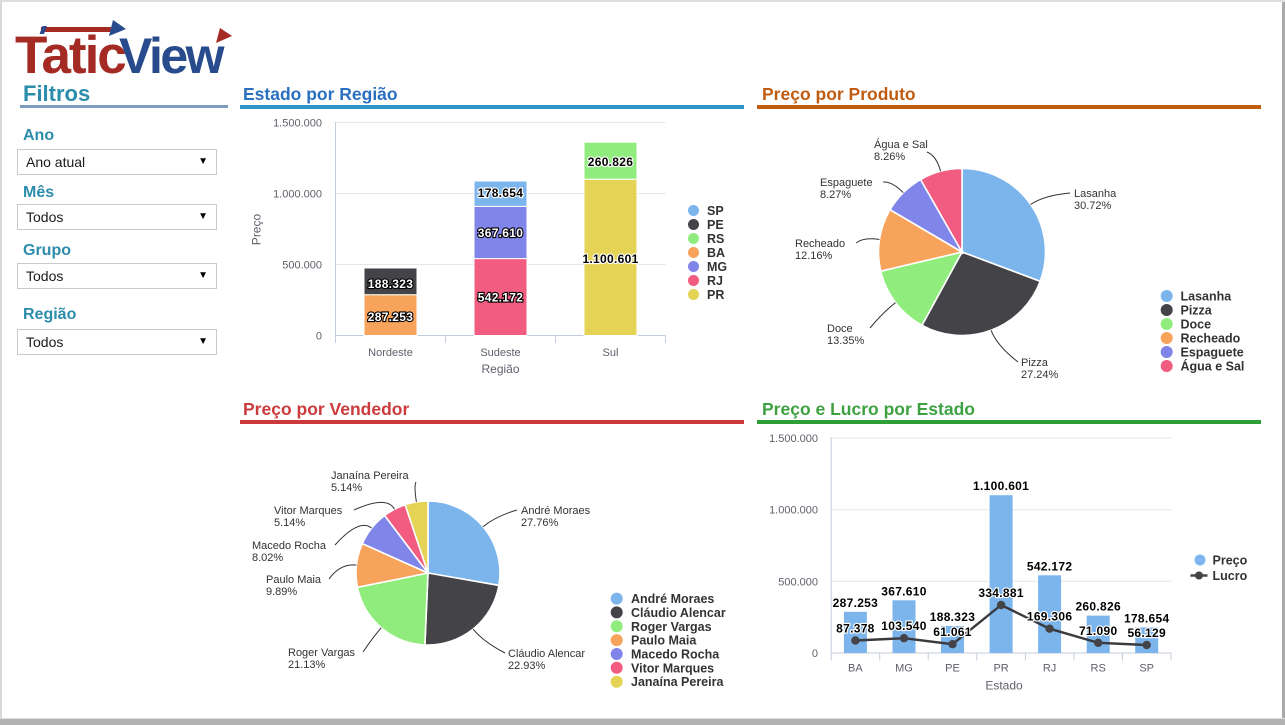 Image resolution: width=1285 pixels, height=725 pixels. I want to click on svg-text: 9.89%, so click(281, 592).